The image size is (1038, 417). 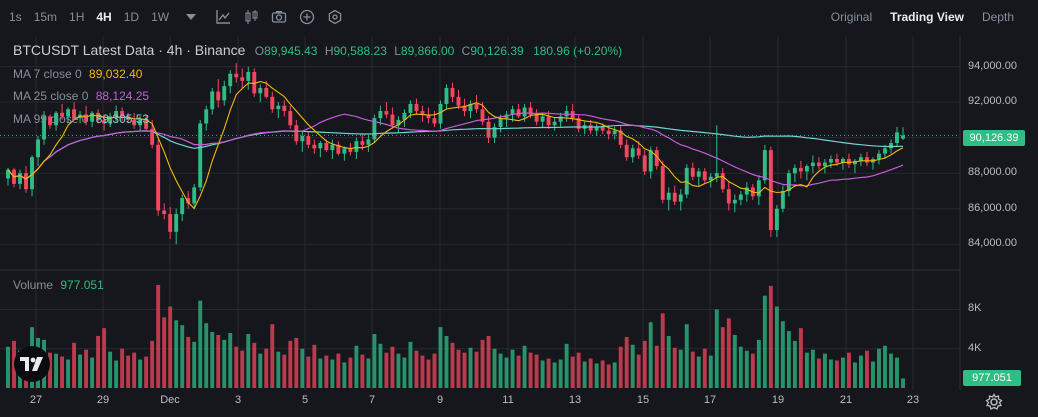 What do you see at coordinates (307, 17) in the screenshot?
I see `add-circle-icon` at bounding box center [307, 17].